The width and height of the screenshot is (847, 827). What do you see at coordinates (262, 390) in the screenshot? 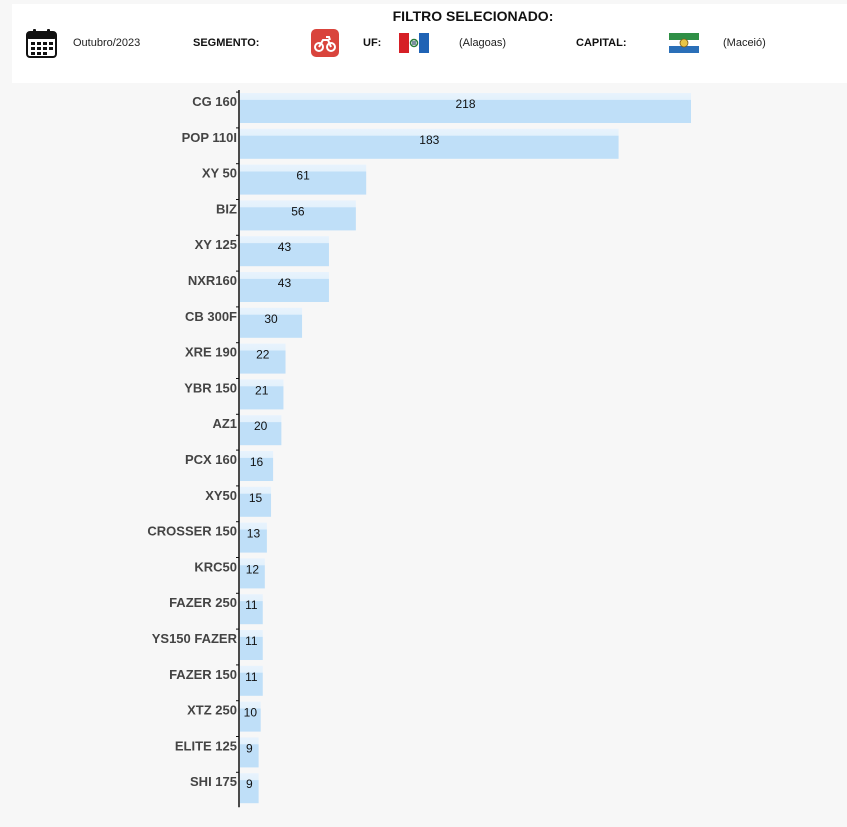
I see `data-label: 21` at bounding box center [262, 390].